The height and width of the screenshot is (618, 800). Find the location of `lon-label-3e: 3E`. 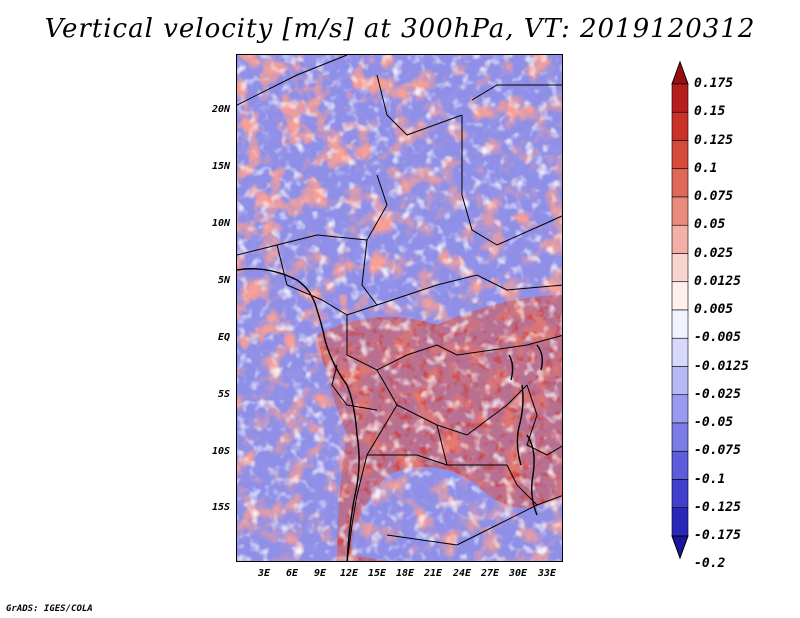

lon-label-3e: 3E is located at coordinates (264, 573).